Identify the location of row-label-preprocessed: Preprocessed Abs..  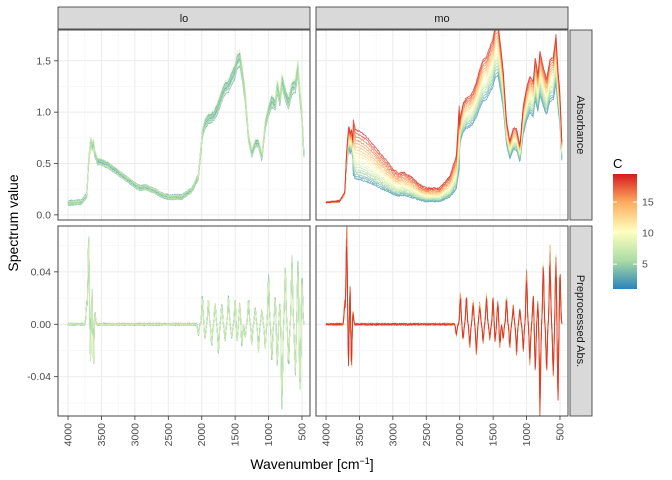
(580, 321).